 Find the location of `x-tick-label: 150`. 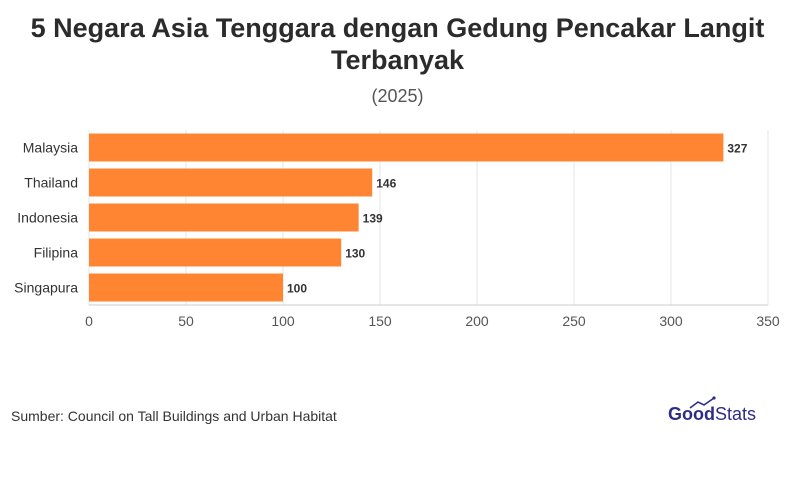

x-tick-label: 150 is located at coordinates (380, 321).